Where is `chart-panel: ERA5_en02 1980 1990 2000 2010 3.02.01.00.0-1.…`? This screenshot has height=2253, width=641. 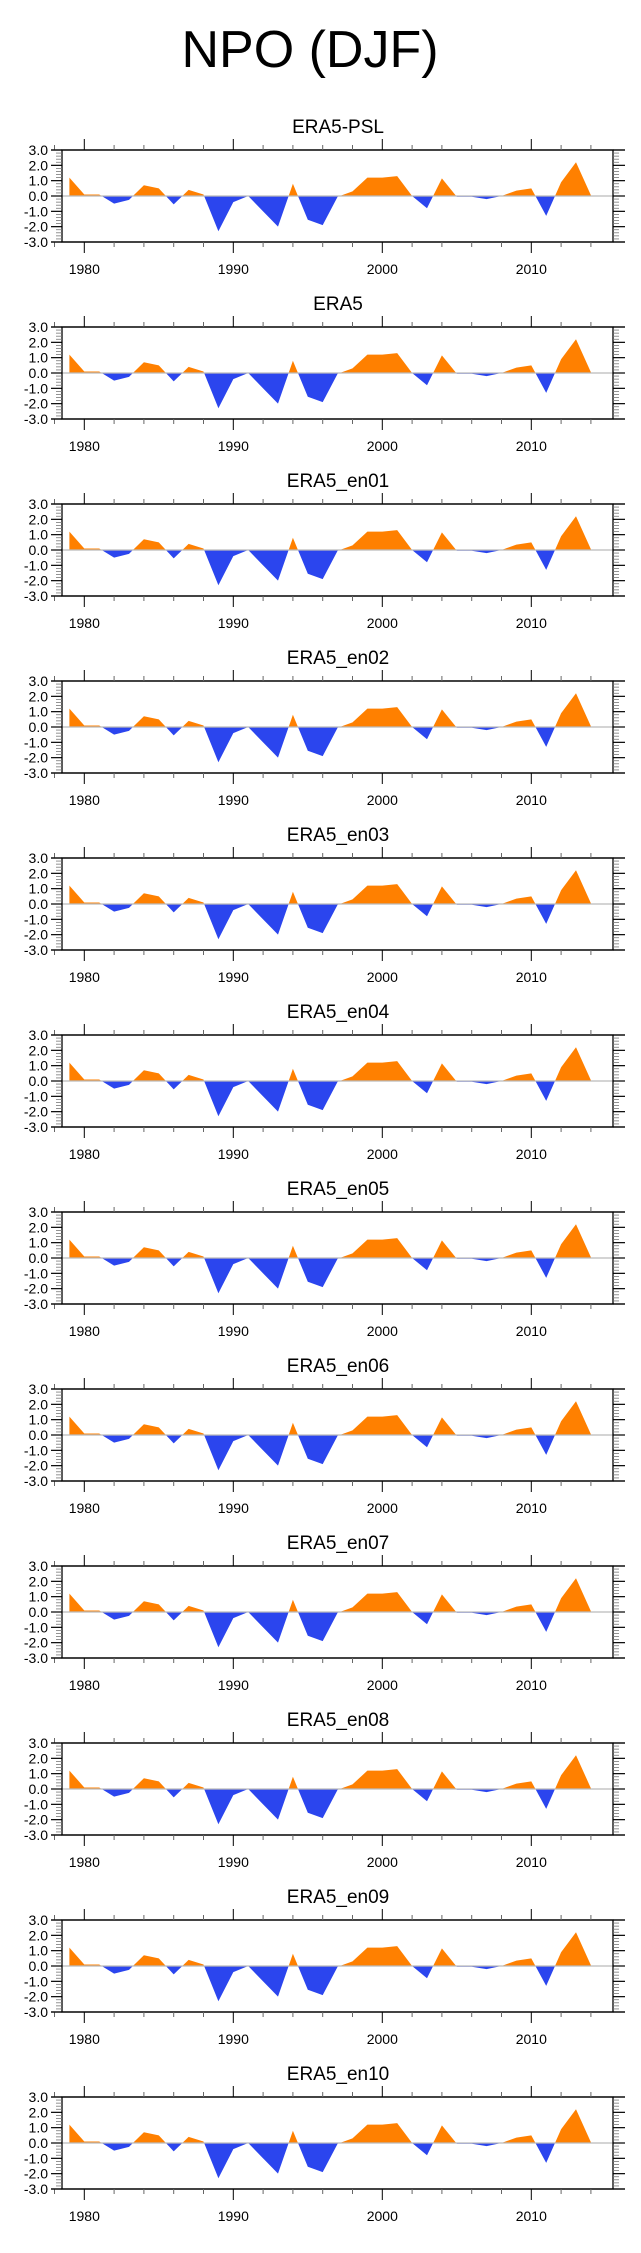
chart-panel: ERA5_en02 1980 1990 2000 2010 3.02.01.00.0-1.… is located at coordinates (324, 728).